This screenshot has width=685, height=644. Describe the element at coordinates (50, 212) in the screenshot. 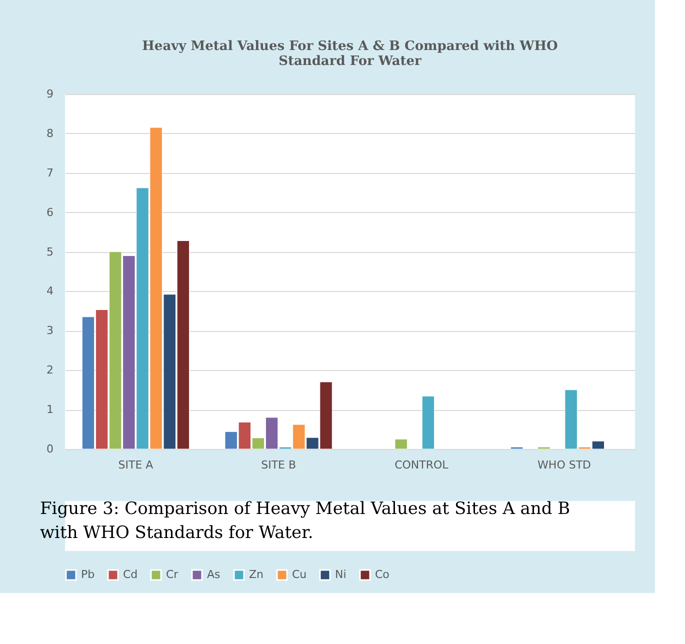

I see `y-tick-label: 6` at that location.